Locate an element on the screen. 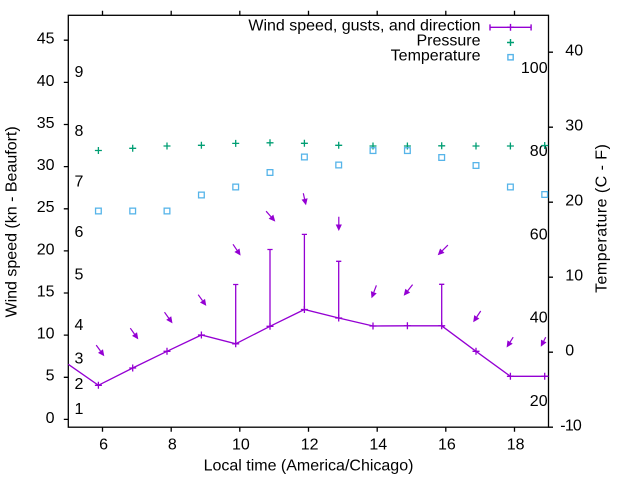 Image resolution: width=640 pixels, height=480 pixels. svg-text: 3 is located at coordinates (79, 359).